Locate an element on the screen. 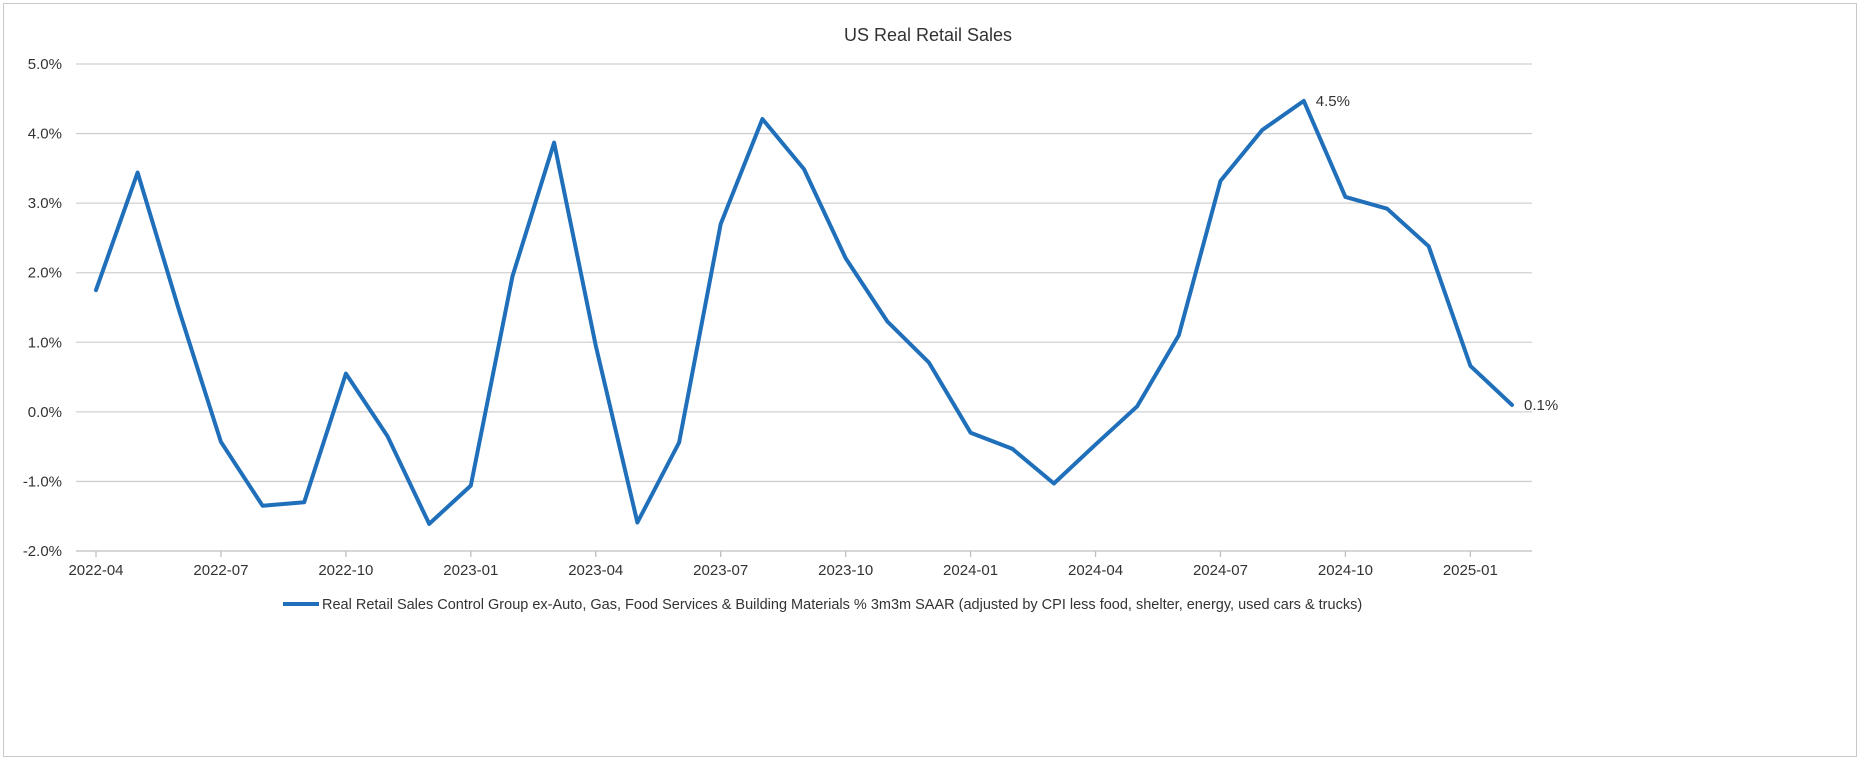 Image resolution: width=1864 pixels, height=762 pixels. x-tick-label: 2023-04 is located at coordinates (595, 570).